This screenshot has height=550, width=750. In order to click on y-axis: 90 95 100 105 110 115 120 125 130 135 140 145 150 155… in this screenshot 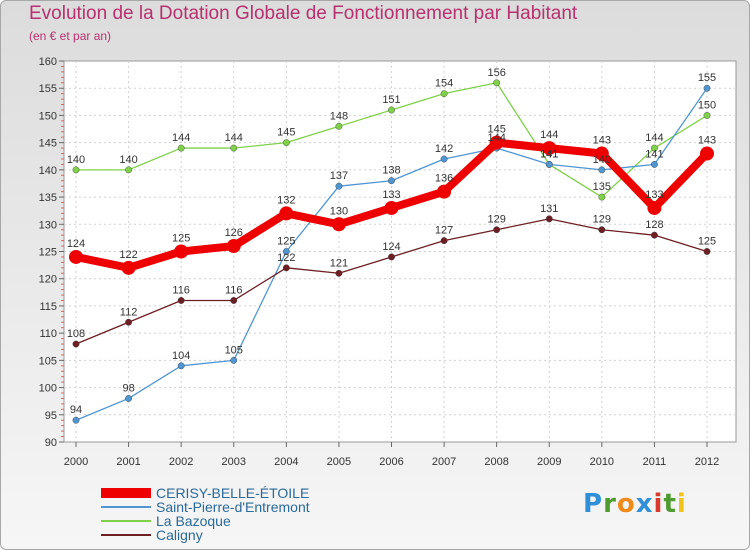, I will do `click(51, 252)`.